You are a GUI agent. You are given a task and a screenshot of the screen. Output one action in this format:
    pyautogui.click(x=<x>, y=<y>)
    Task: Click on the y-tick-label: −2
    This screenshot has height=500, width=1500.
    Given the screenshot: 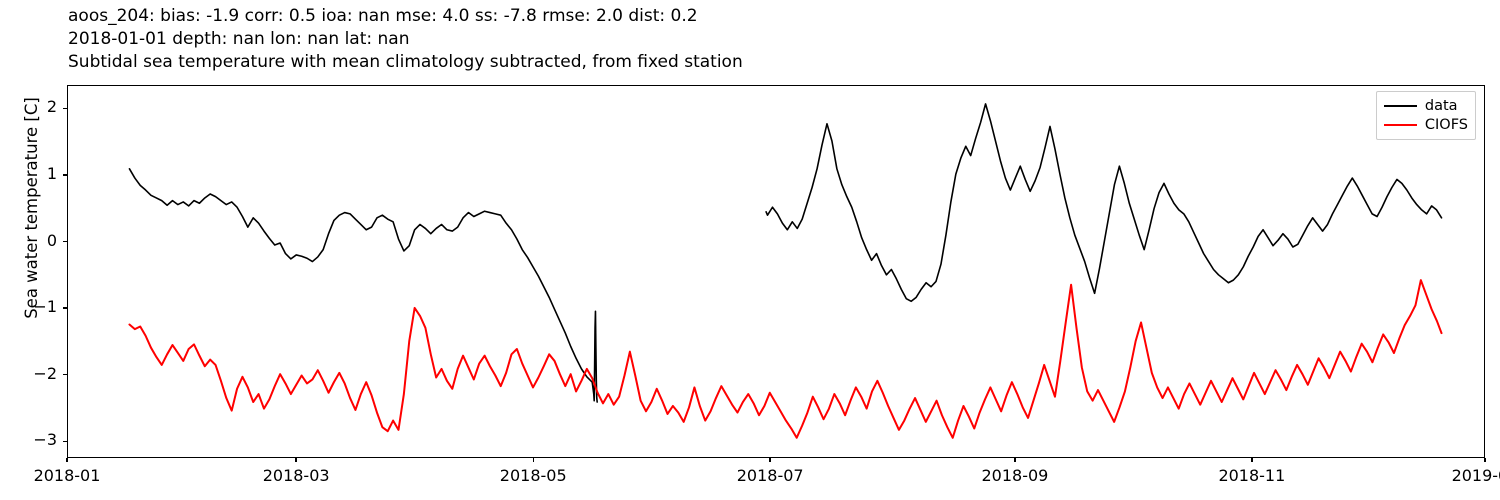 What is the action you would take?
    pyautogui.click(x=45, y=373)
    